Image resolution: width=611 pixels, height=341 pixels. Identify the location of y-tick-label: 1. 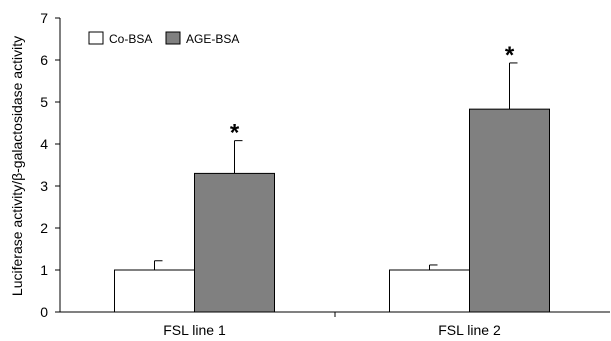
(44, 270).